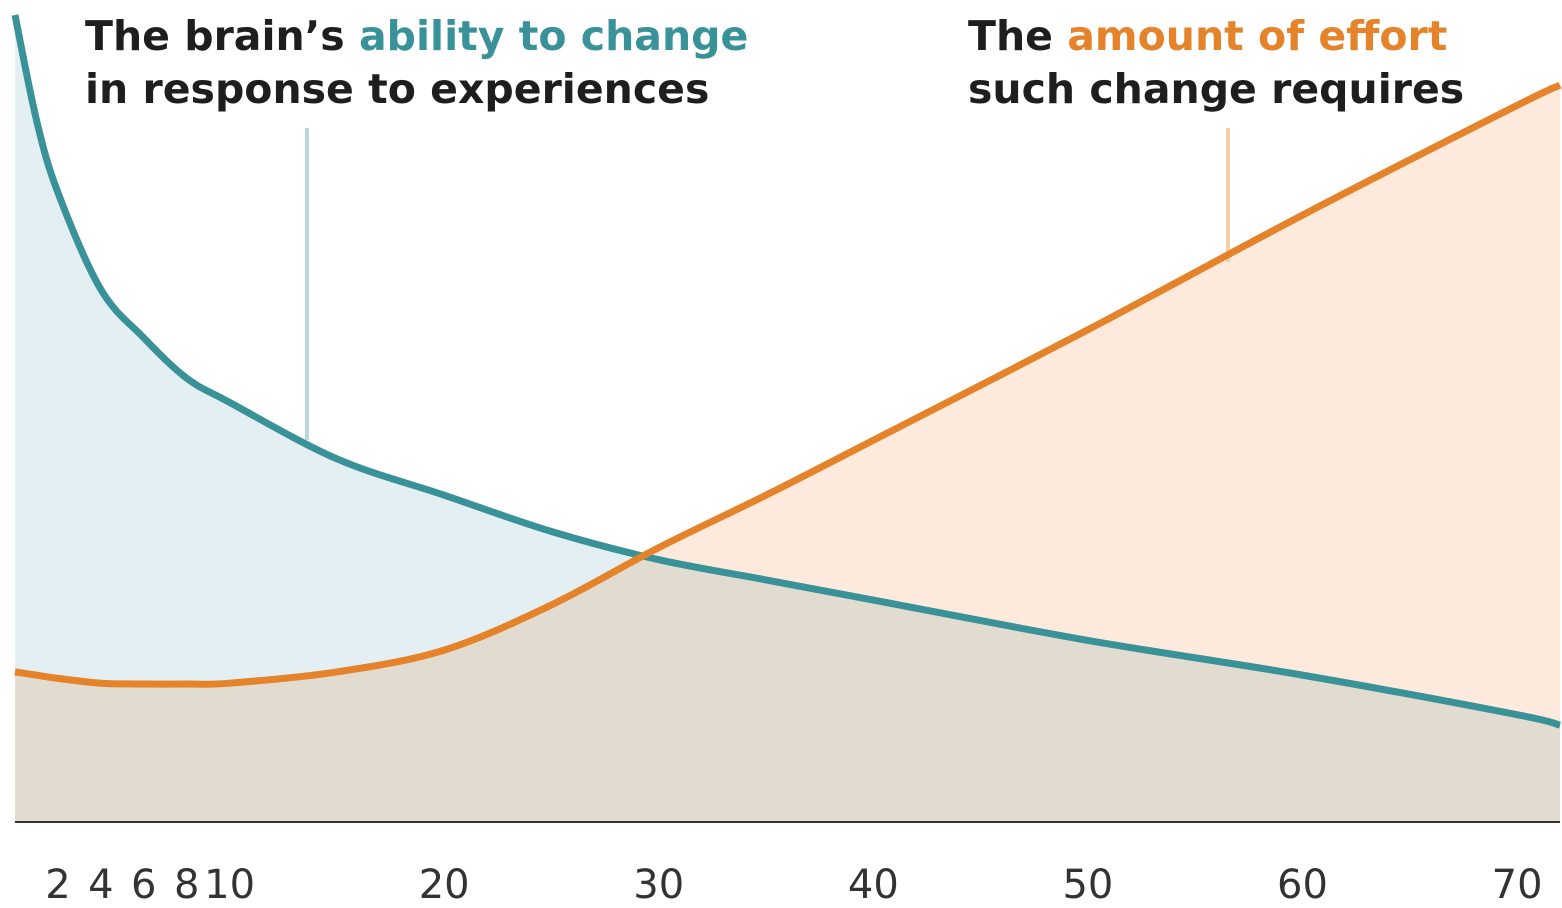 The image size is (1562, 908). What do you see at coordinates (1017, 36) in the screenshot?
I see `annotation-text: The` at bounding box center [1017, 36].